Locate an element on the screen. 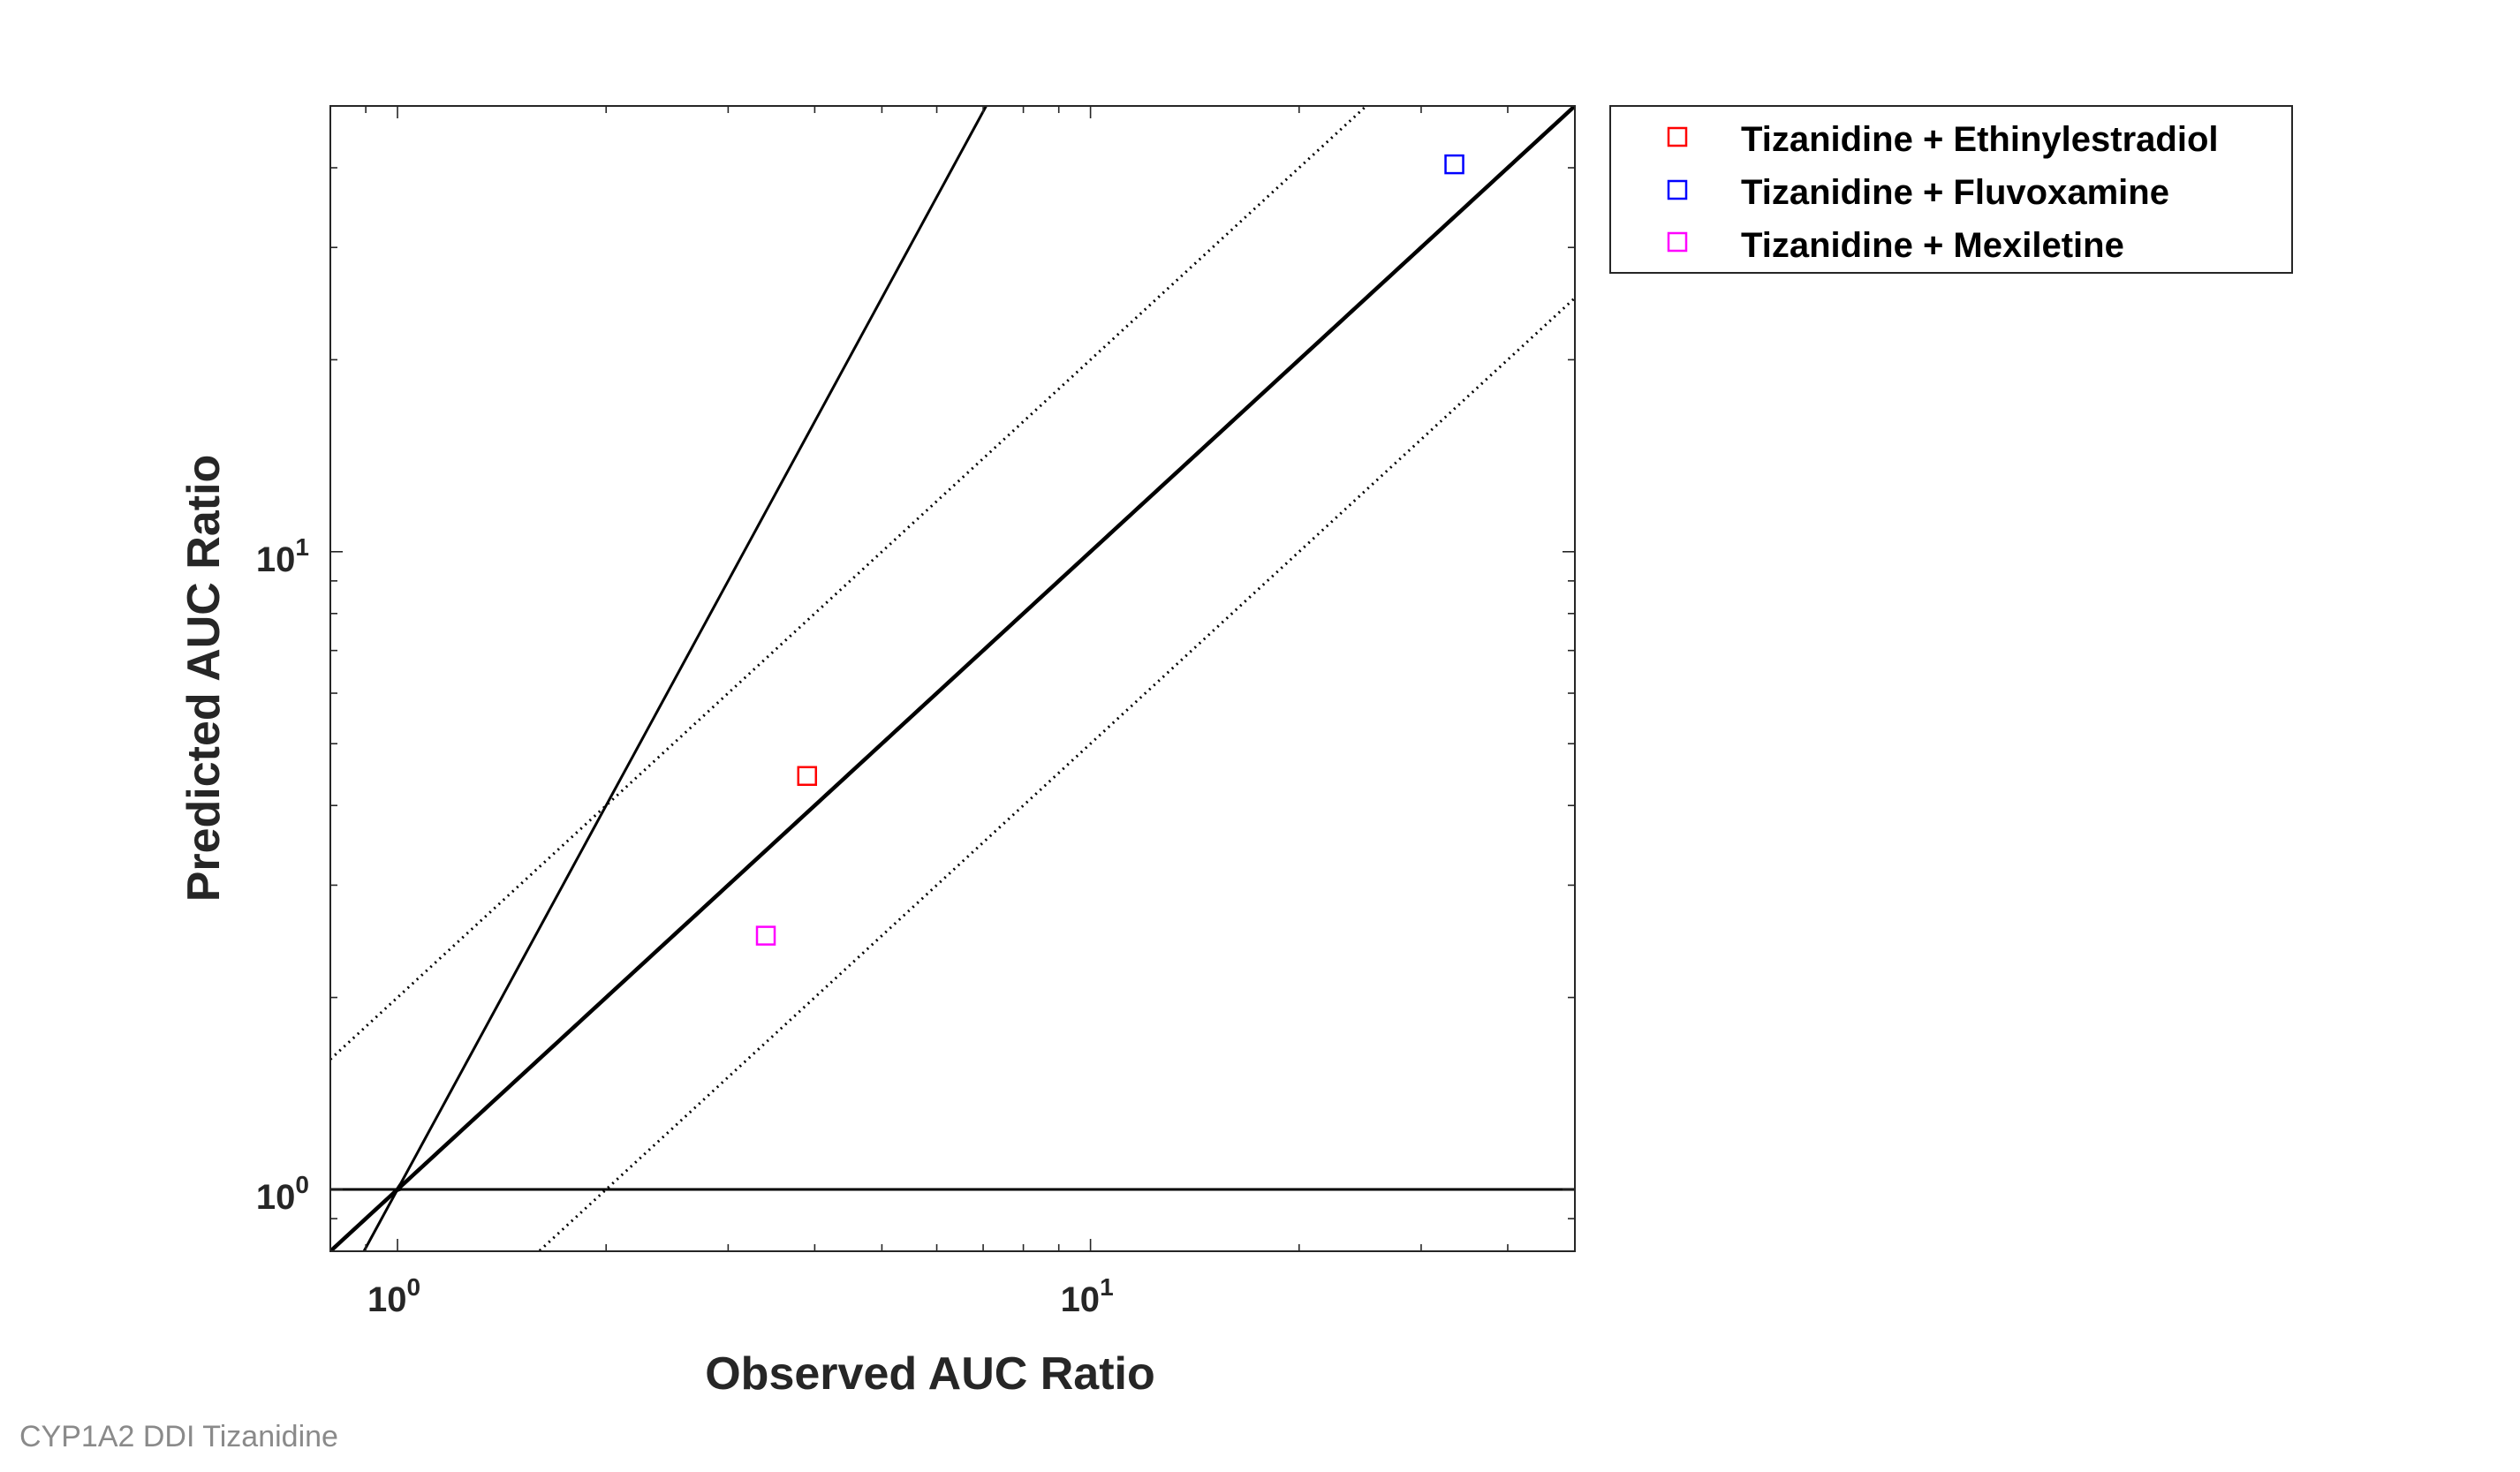 This screenshot has width=2520, height=1472. x-tick-label: 10⁰ is located at coordinates (393, 1296).